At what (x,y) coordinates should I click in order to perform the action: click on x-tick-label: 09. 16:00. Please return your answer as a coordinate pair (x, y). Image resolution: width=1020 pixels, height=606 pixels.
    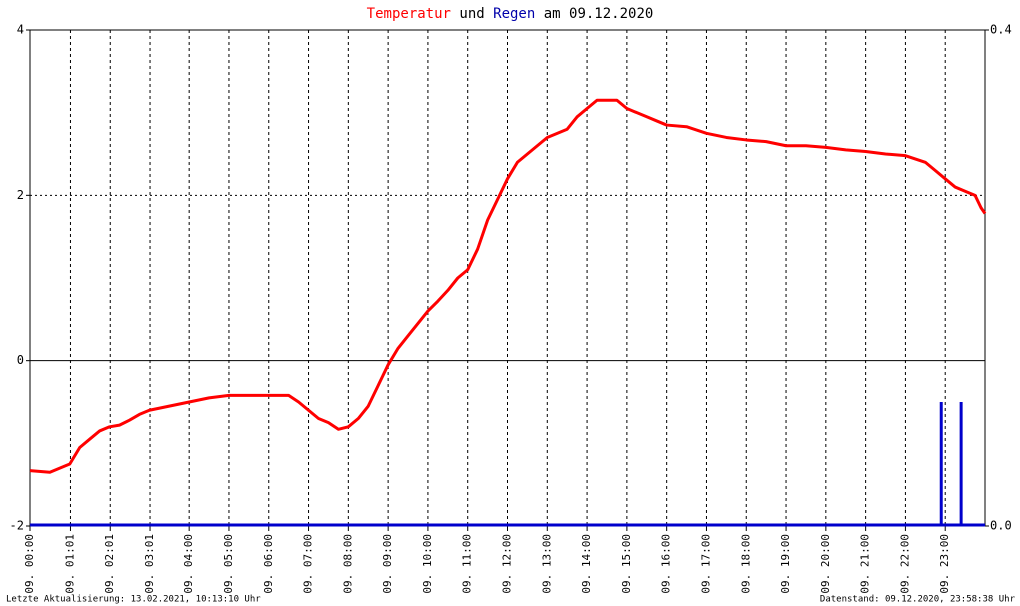
    Looking at the image, I should click on (666, 564).